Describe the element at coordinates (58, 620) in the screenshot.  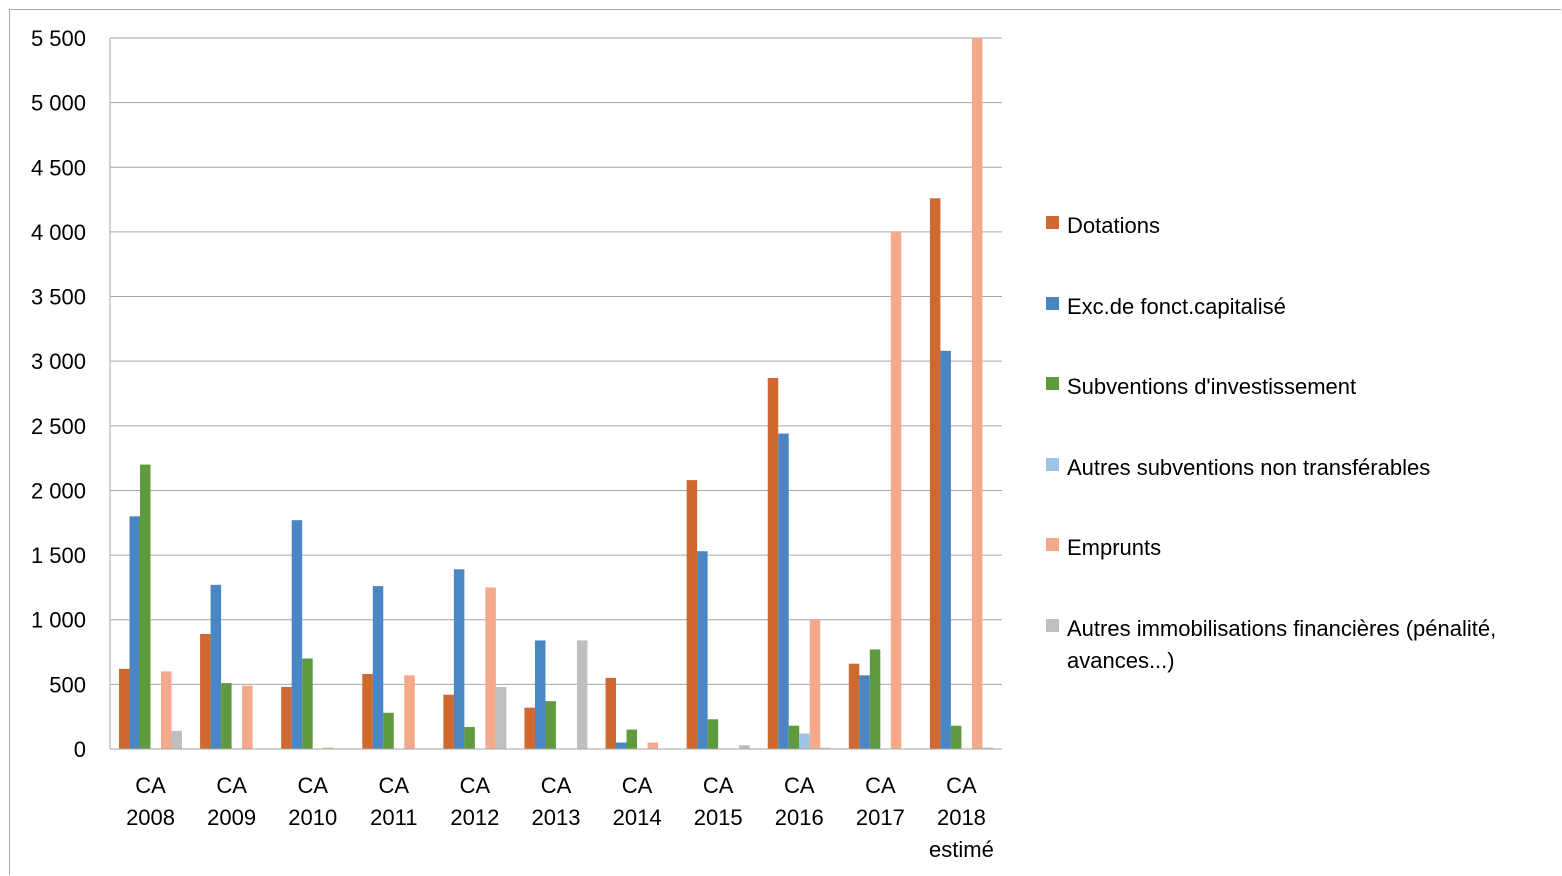
I see `y-tick-label: 1 000` at that location.